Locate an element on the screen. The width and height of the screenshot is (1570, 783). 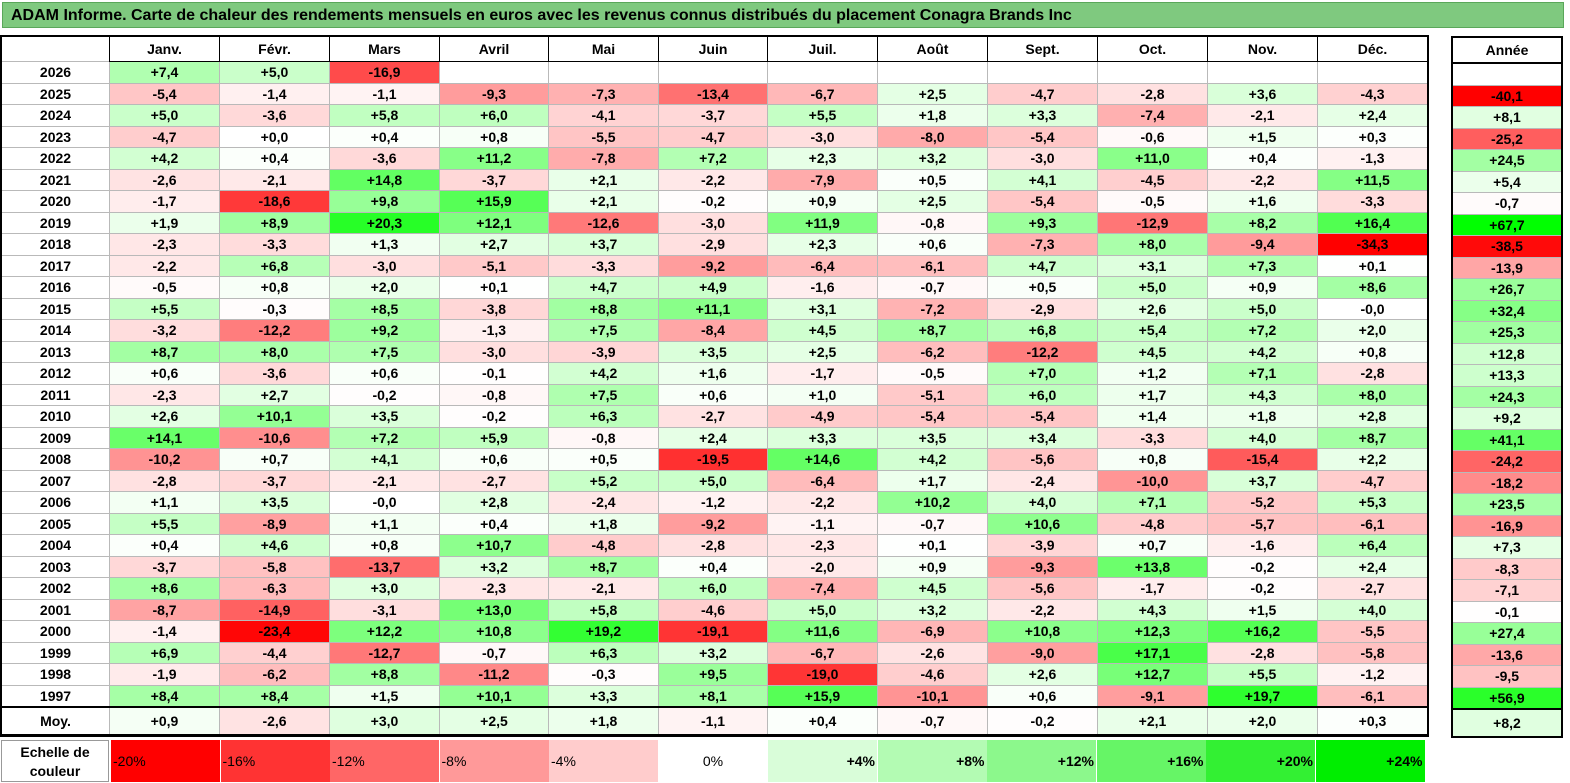
heatmap-cell: -7,3 is located at coordinates (603, 93).